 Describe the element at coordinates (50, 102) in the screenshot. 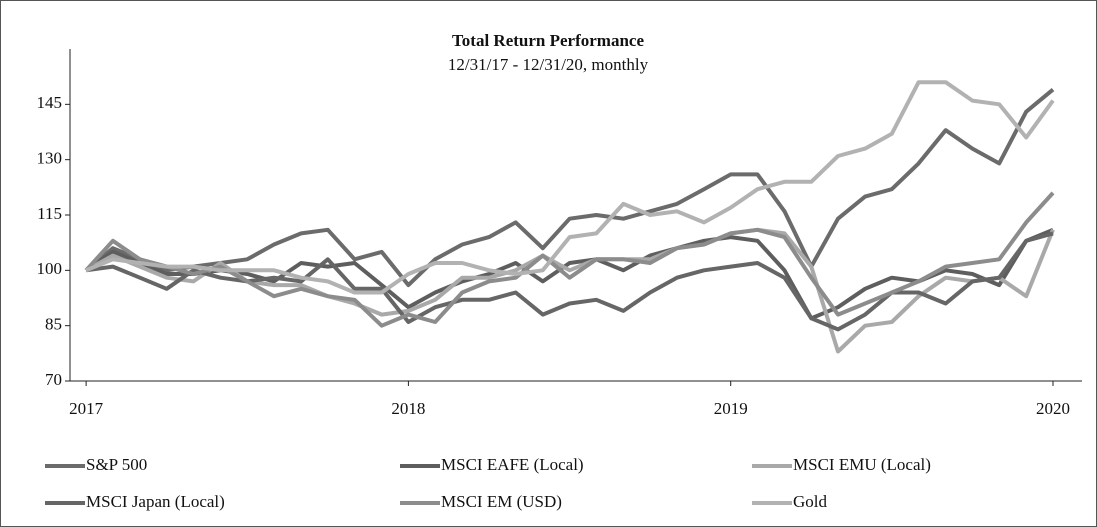

I see `y-tick-label: 145` at that location.